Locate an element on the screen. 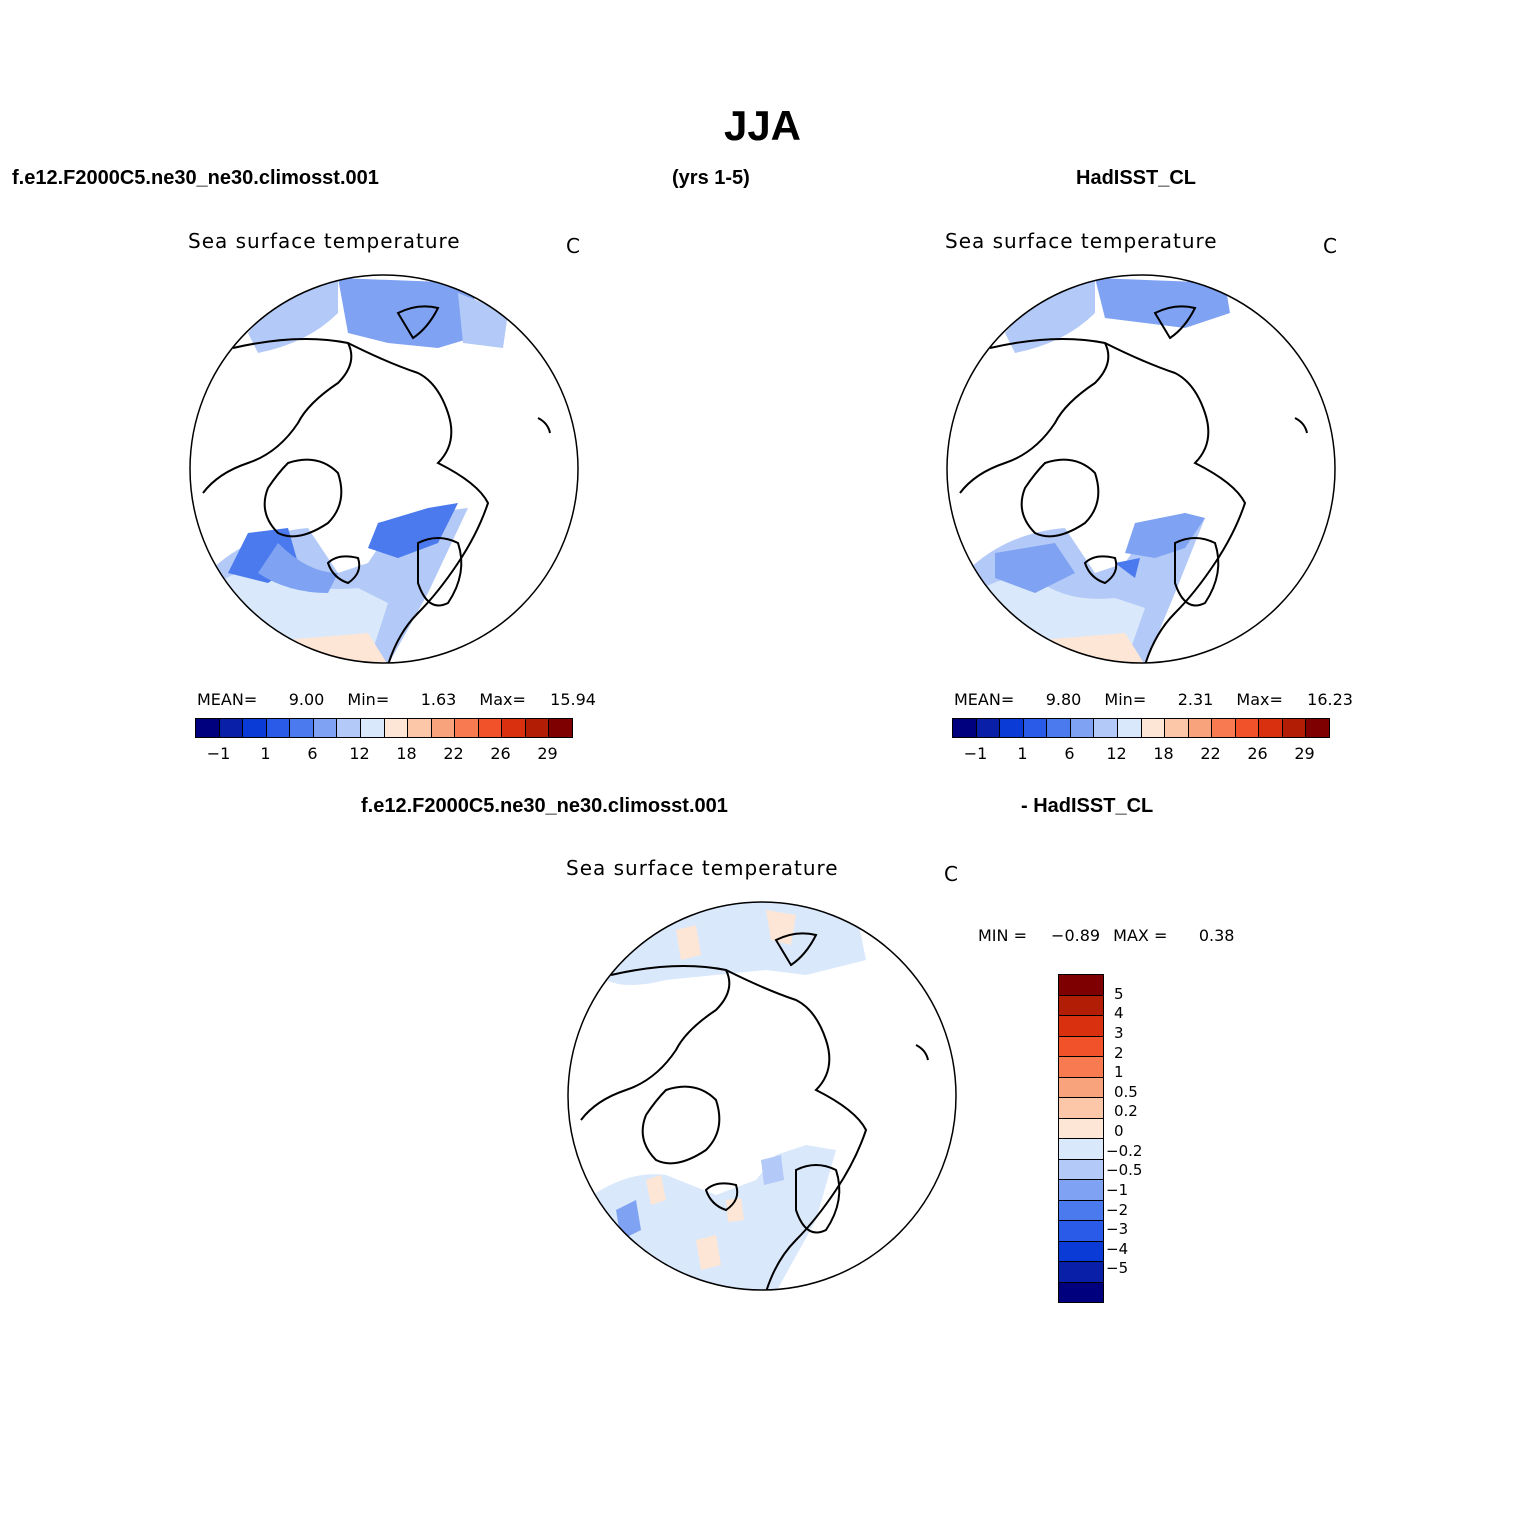  model-colorbar-tick-label: 26 is located at coordinates (500, 753).